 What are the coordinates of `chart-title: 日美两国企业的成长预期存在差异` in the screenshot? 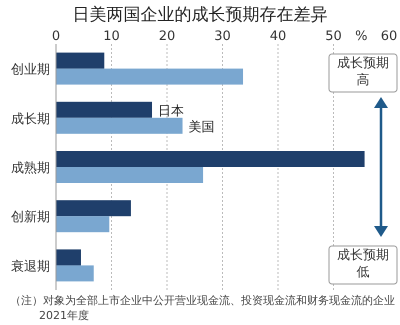 It's located at (200, 15).